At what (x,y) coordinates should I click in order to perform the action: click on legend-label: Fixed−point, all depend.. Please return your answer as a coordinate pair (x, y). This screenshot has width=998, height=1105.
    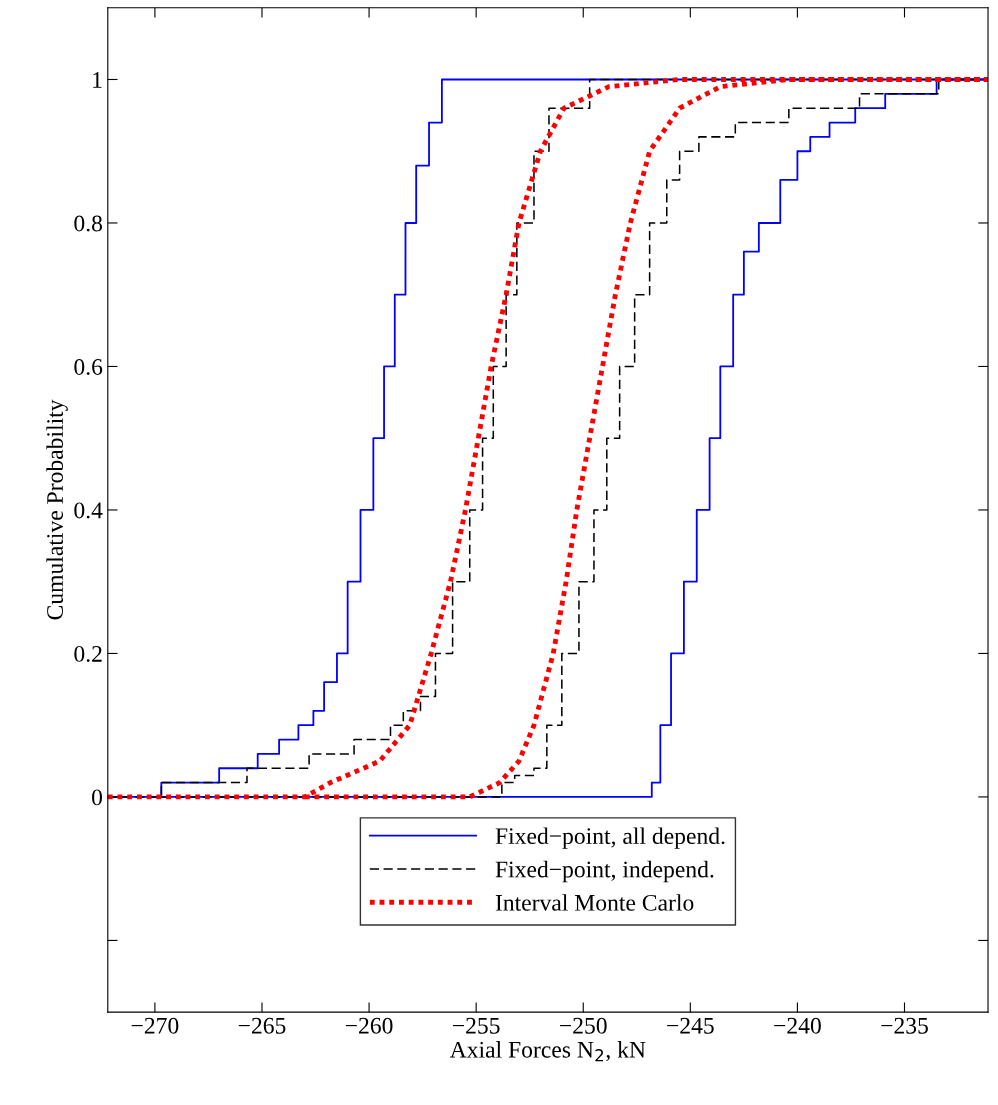
    Looking at the image, I should click on (610, 838).